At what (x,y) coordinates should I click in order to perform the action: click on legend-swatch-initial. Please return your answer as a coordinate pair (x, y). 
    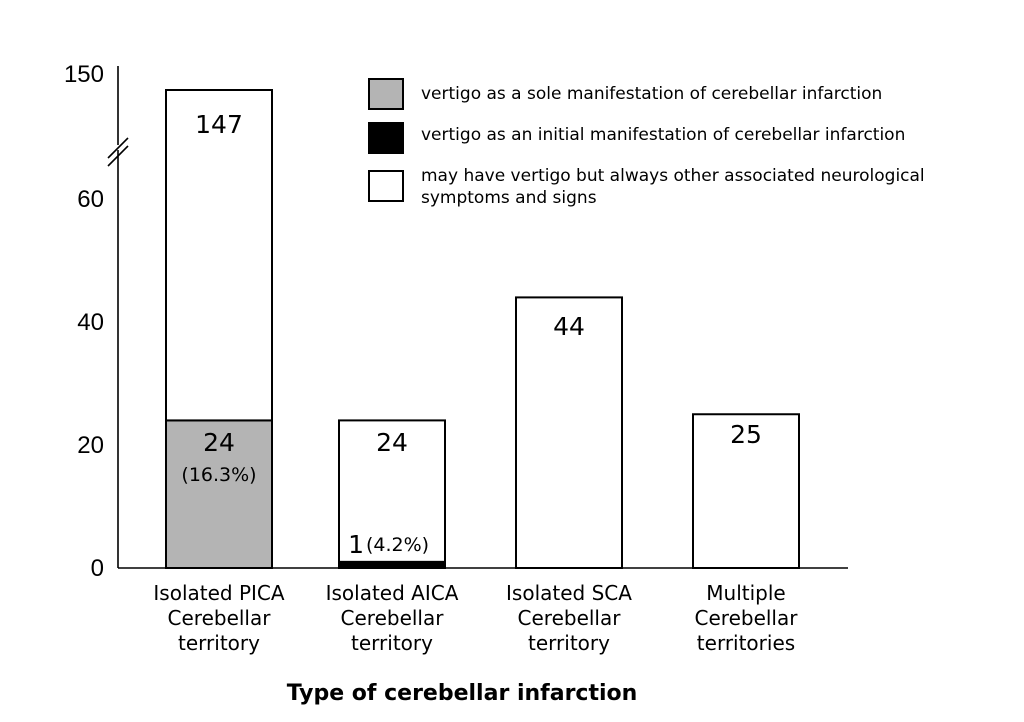
    Looking at the image, I should click on (386, 138).